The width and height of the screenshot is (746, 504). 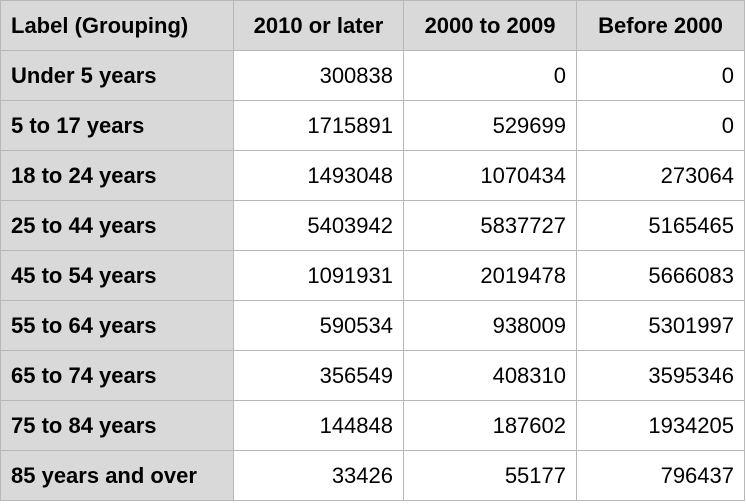 I want to click on table-cell: 5837727, so click(x=490, y=225).